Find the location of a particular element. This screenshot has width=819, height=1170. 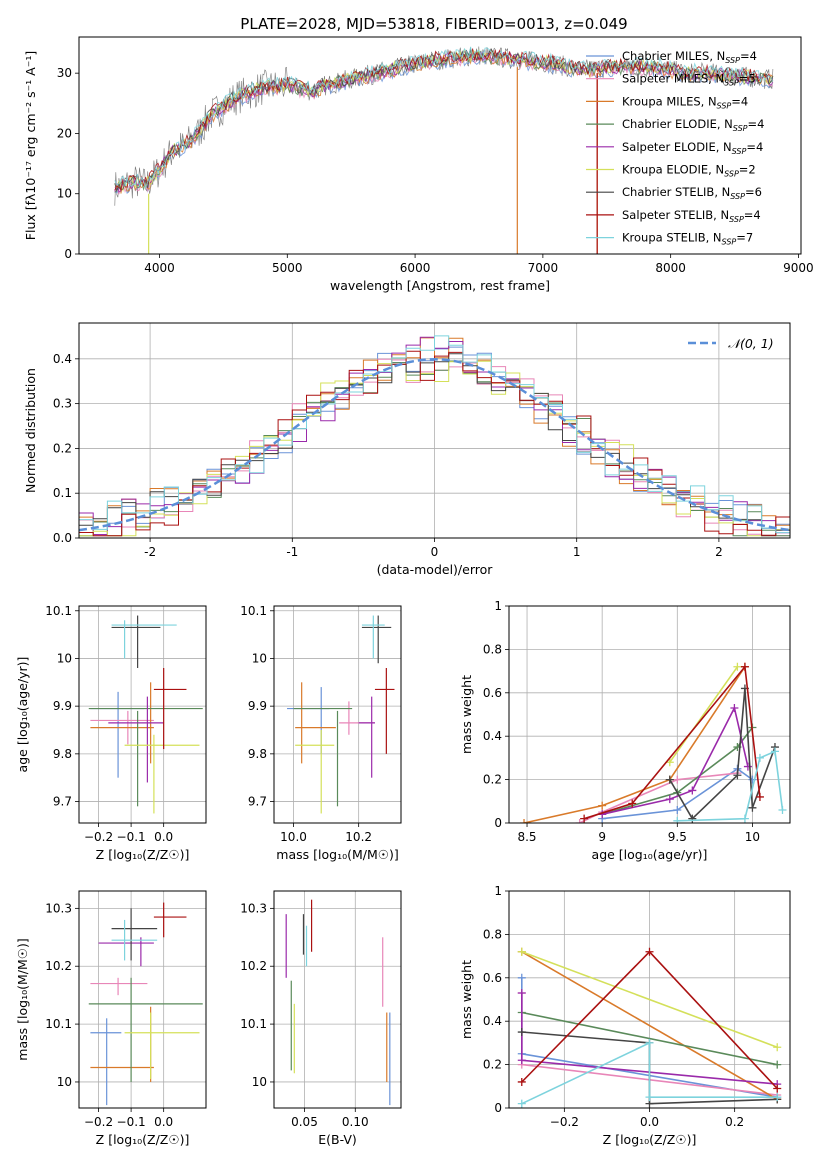

x-tick-label: 8.5 is located at coordinates (526, 837).